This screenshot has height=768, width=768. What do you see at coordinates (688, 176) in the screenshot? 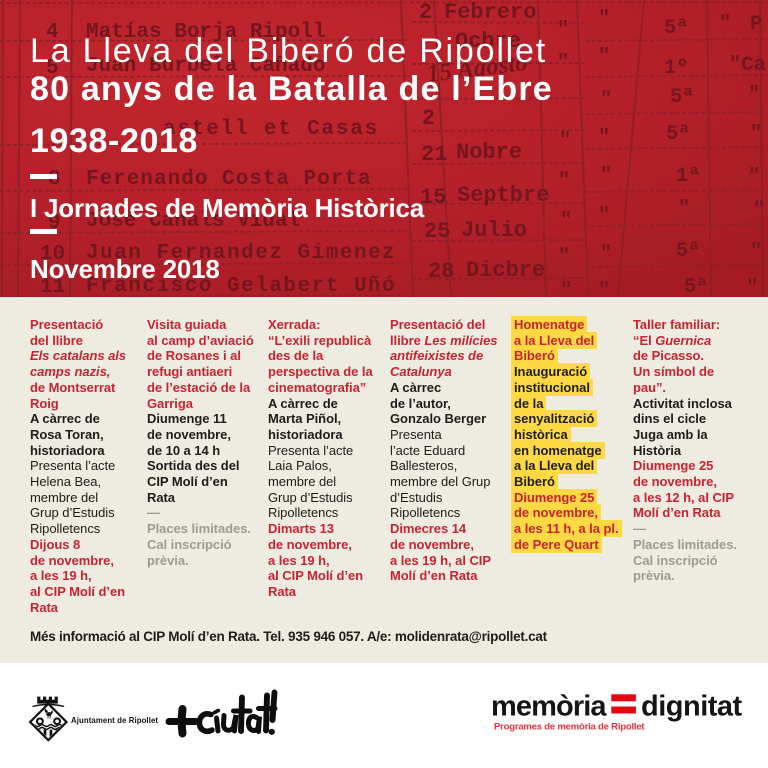
I see `svg-text: 1ª` at bounding box center [688, 176].